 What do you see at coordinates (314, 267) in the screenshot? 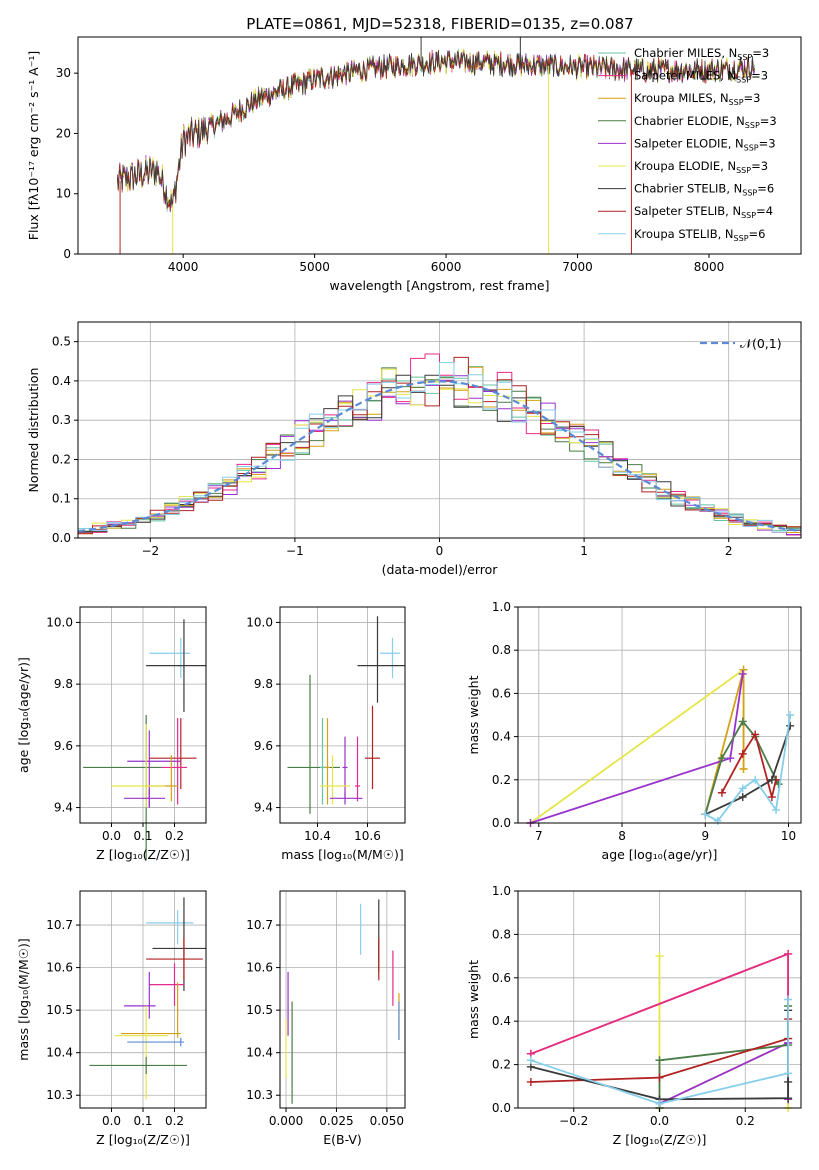
I see `spectrum-xtick-label-1: 5000` at bounding box center [314, 267].